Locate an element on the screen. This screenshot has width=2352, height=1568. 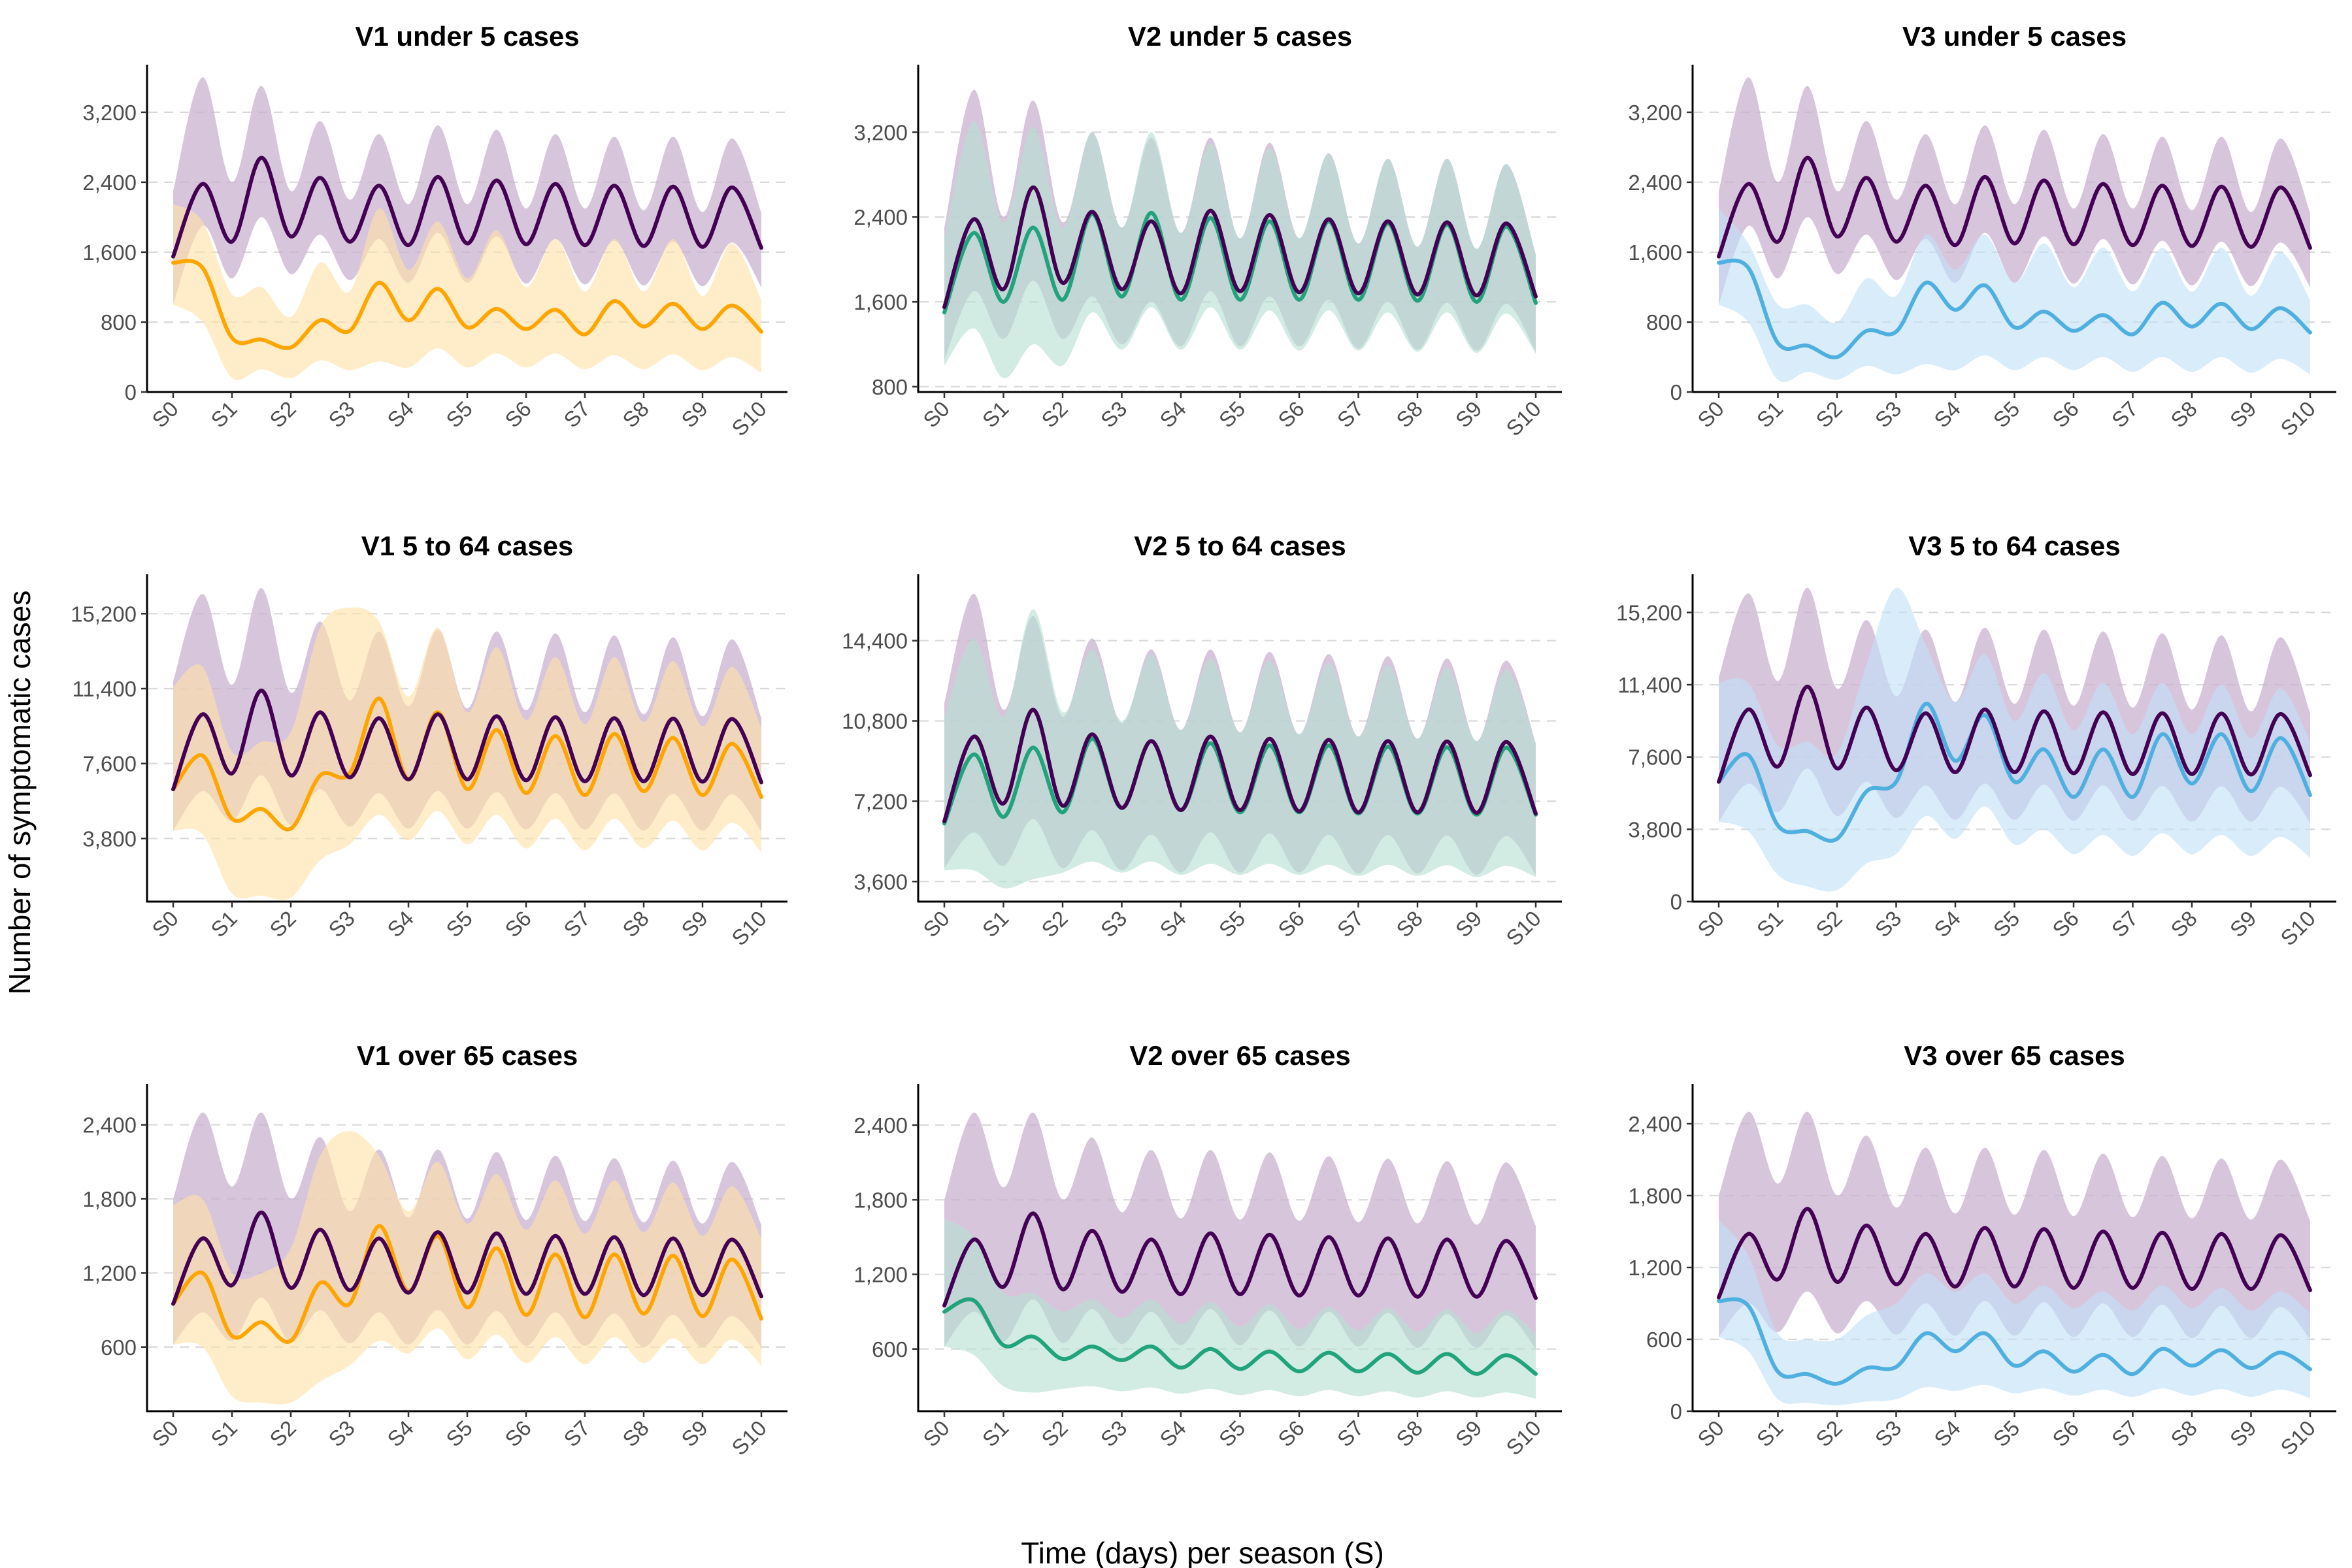
V2-series-line is located at coordinates (1240, 1336).